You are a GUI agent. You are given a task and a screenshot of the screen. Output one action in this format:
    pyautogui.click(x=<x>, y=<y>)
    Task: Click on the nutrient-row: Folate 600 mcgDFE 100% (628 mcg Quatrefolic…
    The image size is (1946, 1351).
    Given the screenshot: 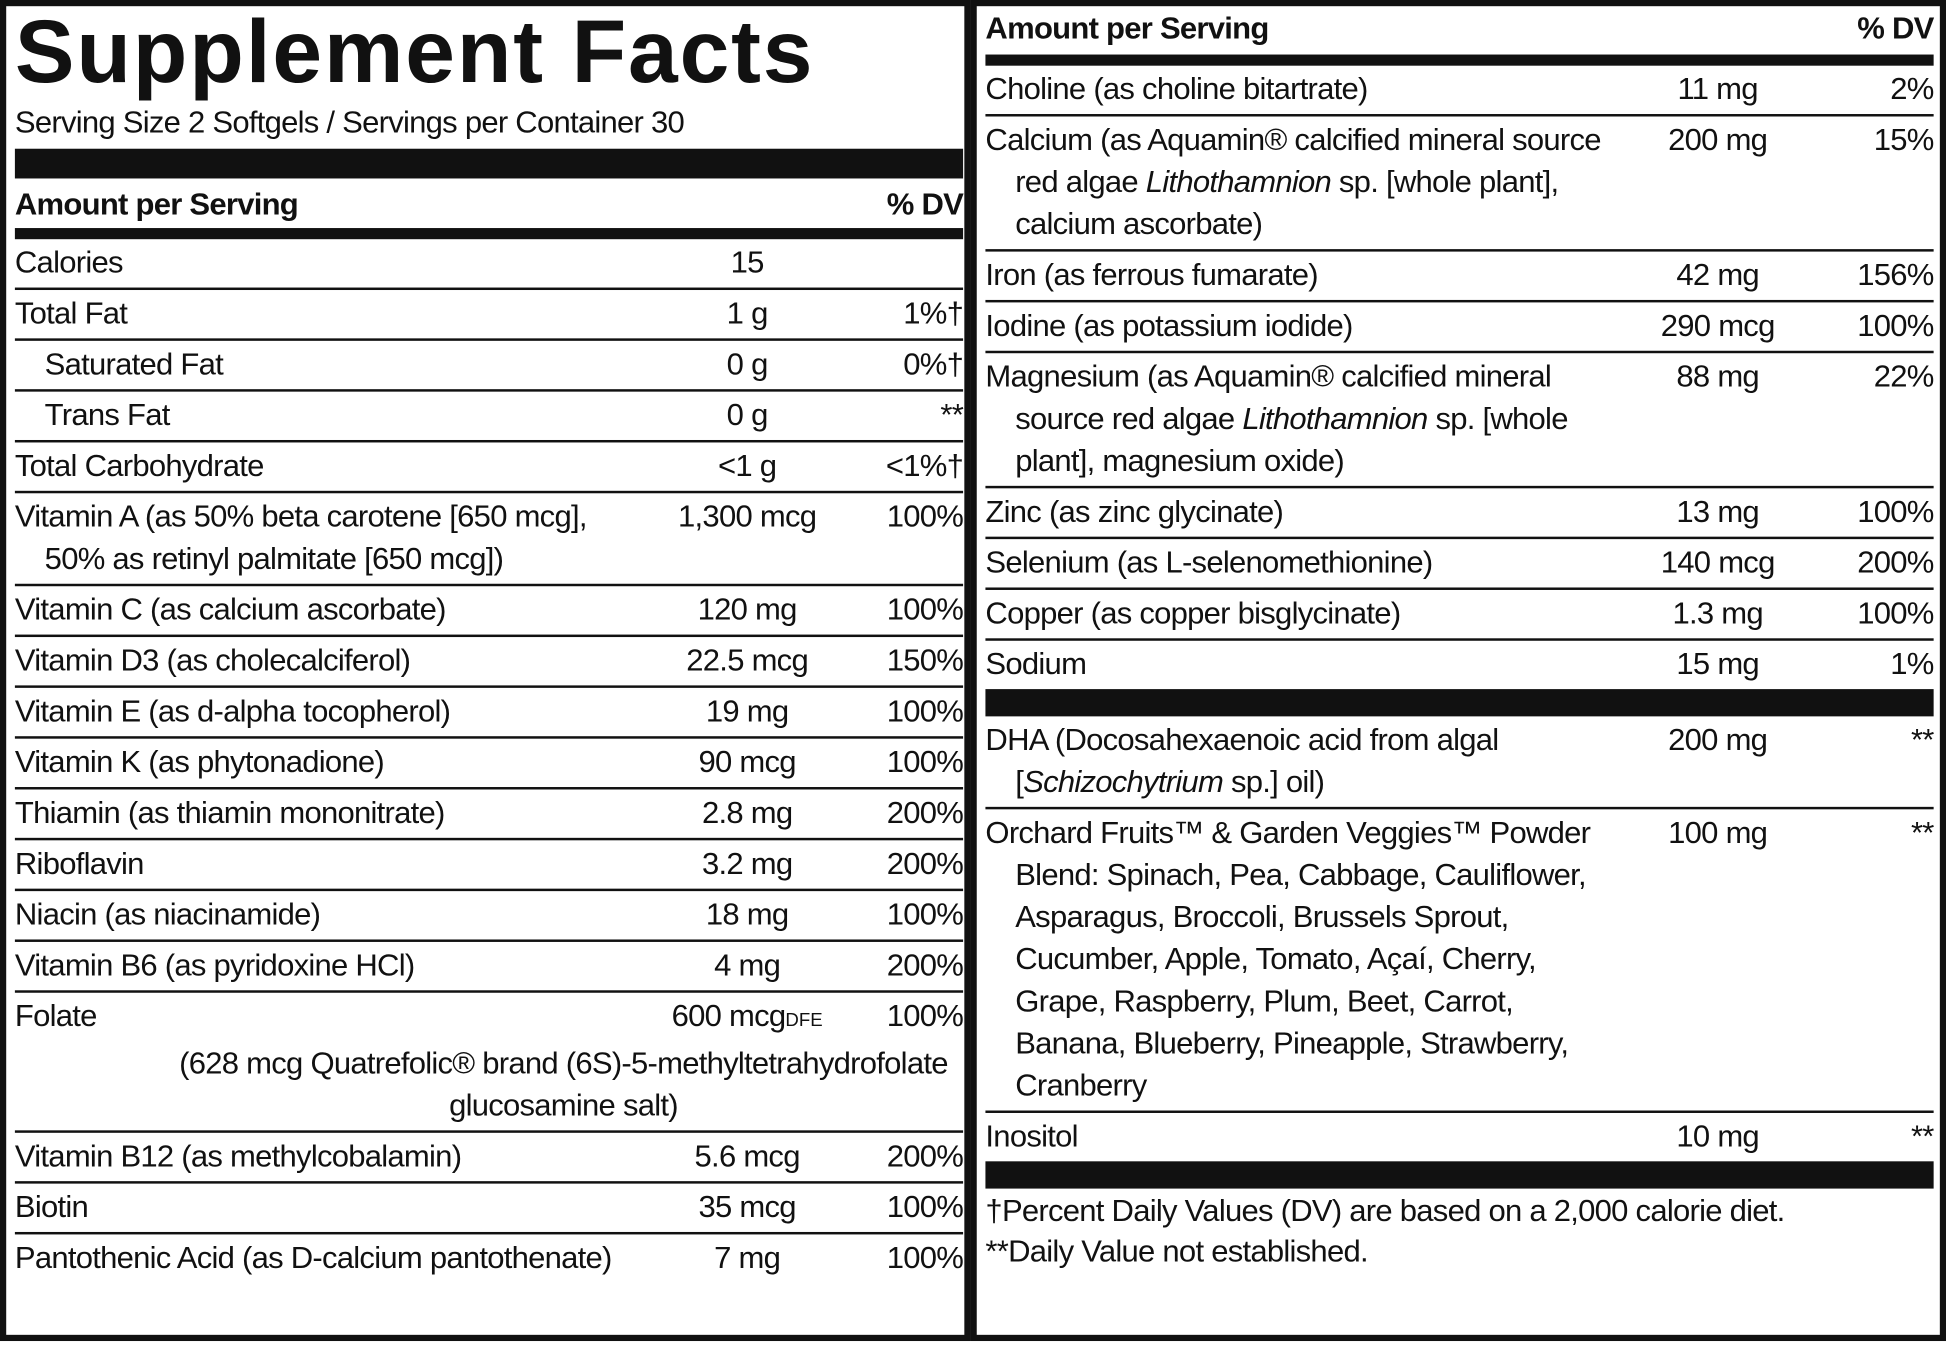 What is the action you would take?
    pyautogui.click(x=489, y=1063)
    